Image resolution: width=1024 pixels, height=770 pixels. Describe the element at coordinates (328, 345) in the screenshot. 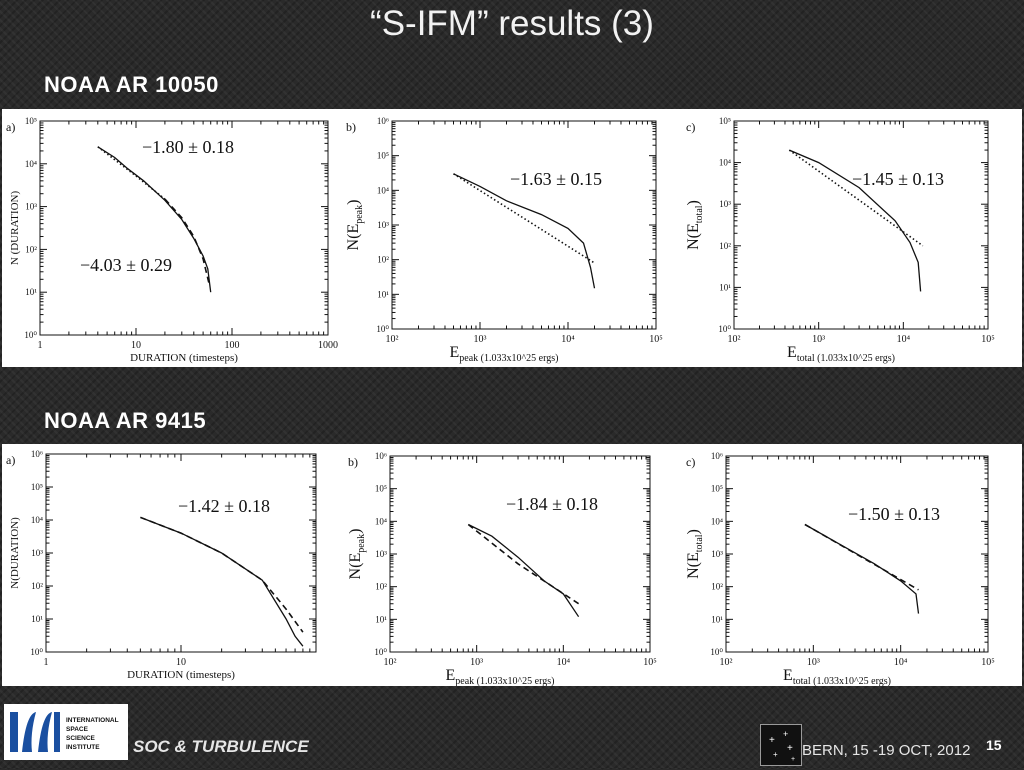

I see `x-tick-label: 1000` at that location.